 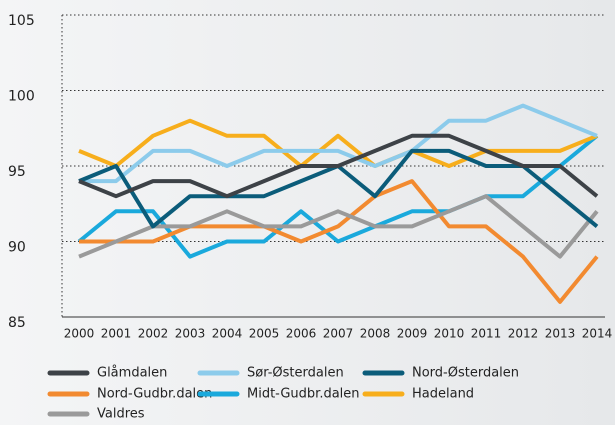 I want to click on x-tick-label: 2003, so click(x=190, y=334).